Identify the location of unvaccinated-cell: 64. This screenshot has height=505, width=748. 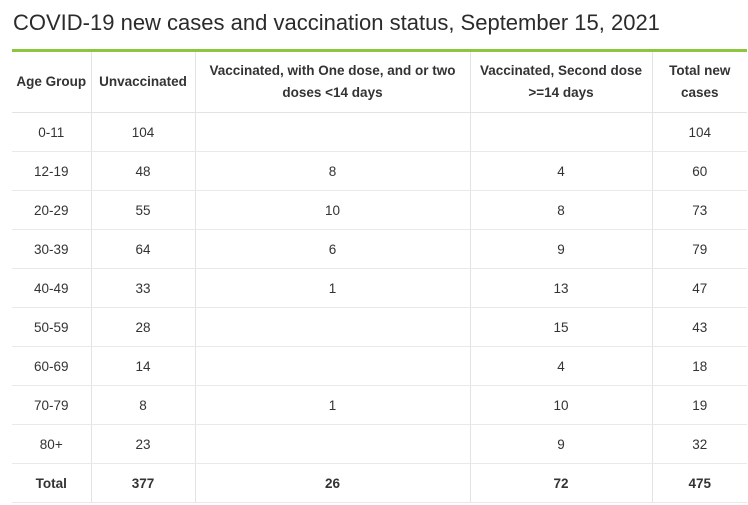
(142, 249).